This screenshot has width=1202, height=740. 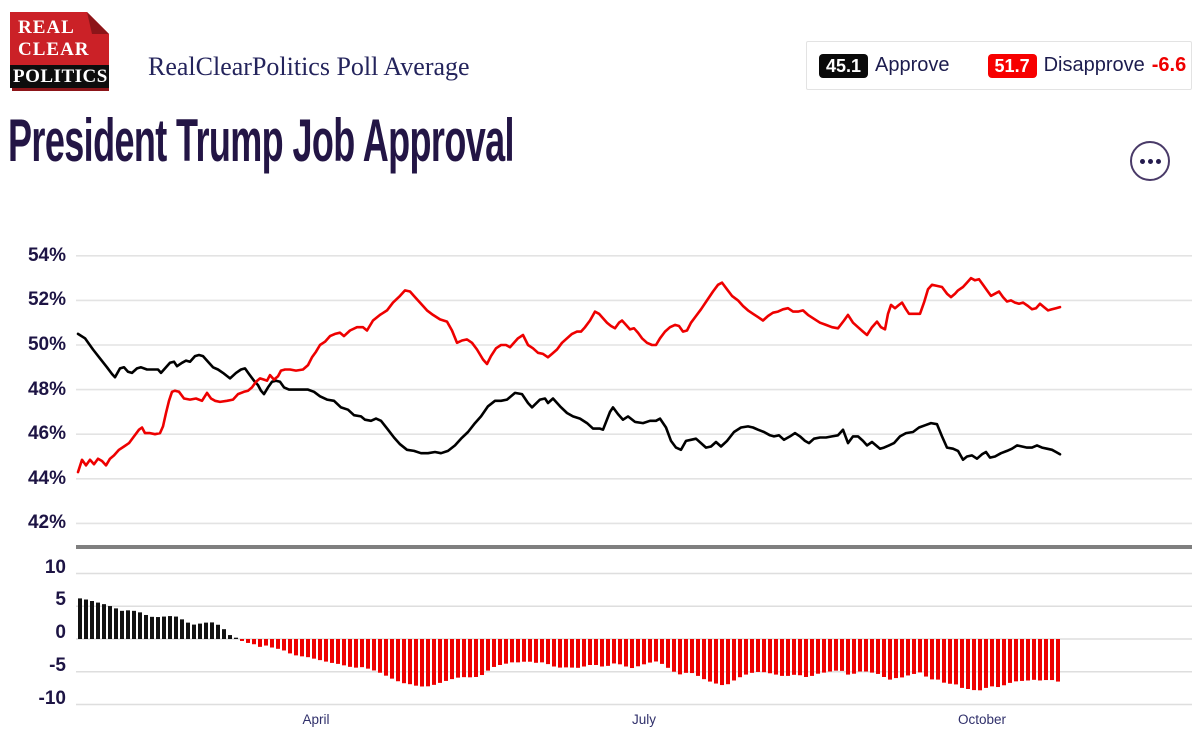 What do you see at coordinates (52, 698) in the screenshot?
I see `spread-ytick-label: -10` at bounding box center [52, 698].